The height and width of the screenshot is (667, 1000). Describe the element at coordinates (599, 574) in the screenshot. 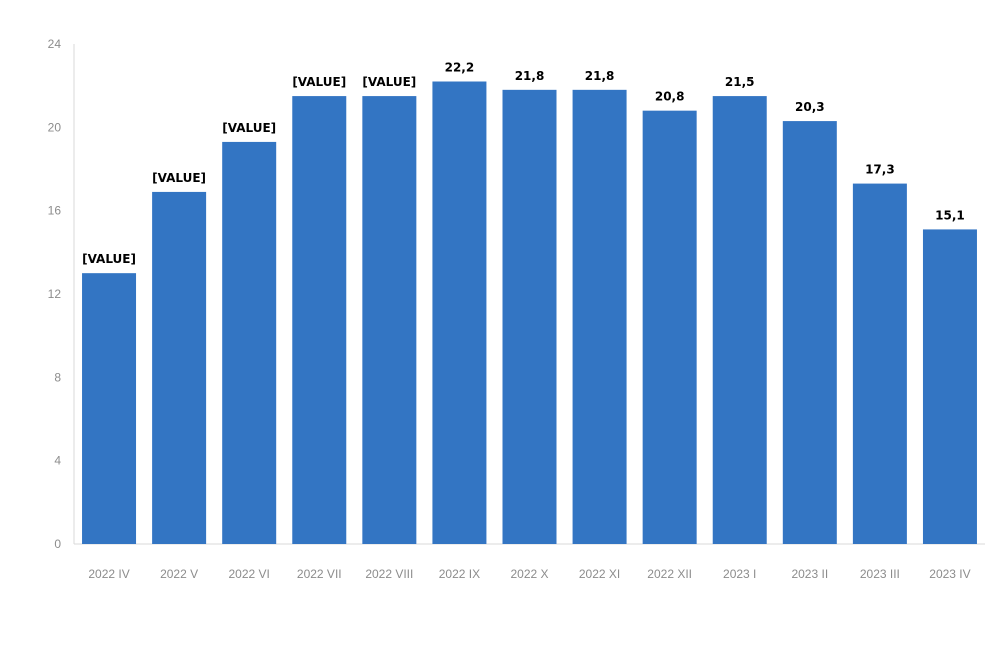

I see `x-tick-label: 2022 XI` at that location.